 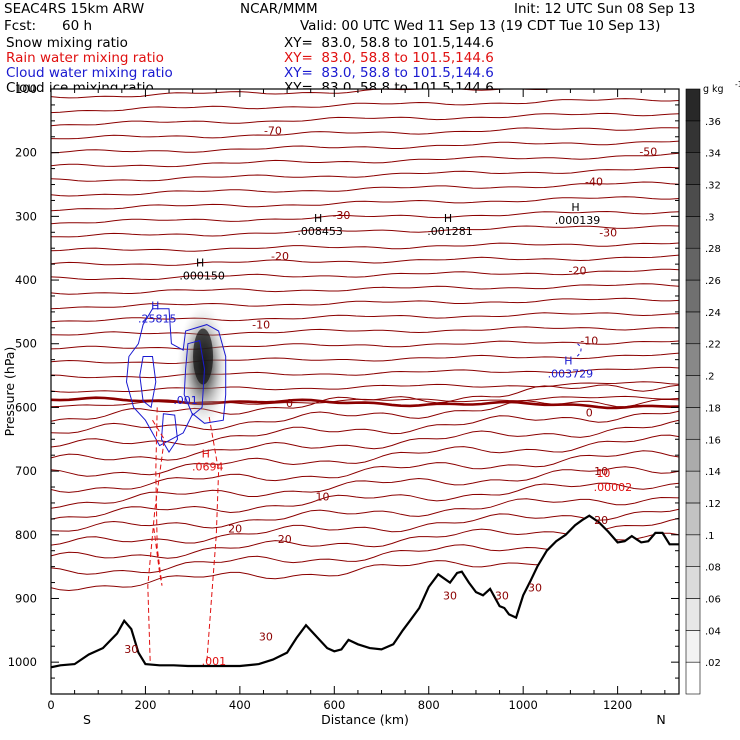 I want to click on colorbar-tick-label: .06, so click(x=713, y=599).